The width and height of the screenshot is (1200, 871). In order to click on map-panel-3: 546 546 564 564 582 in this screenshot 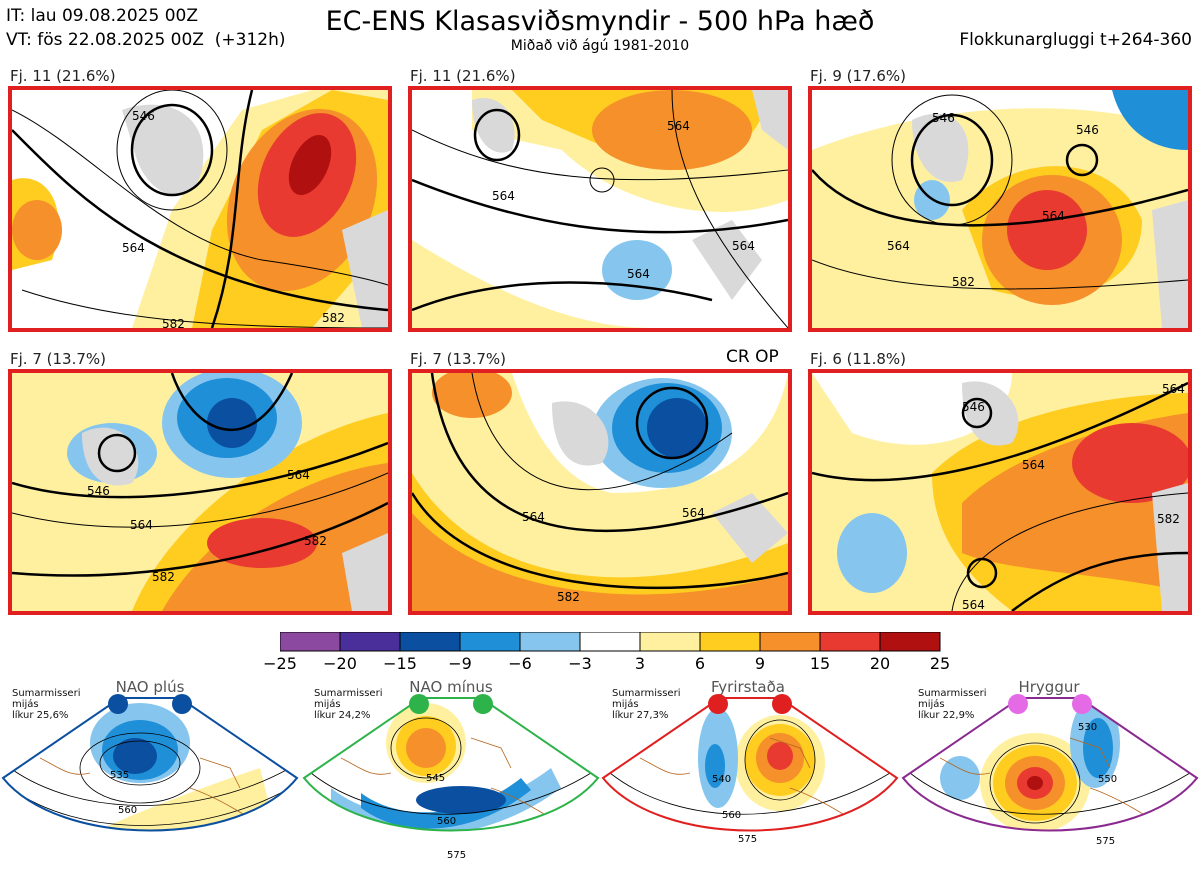, I will do `click(1000, 209)`.